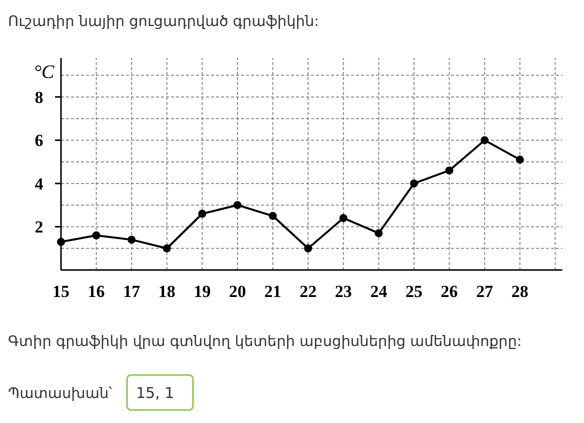 This screenshot has width=584, height=423. I want to click on y-axis-title: °C, so click(44, 72).